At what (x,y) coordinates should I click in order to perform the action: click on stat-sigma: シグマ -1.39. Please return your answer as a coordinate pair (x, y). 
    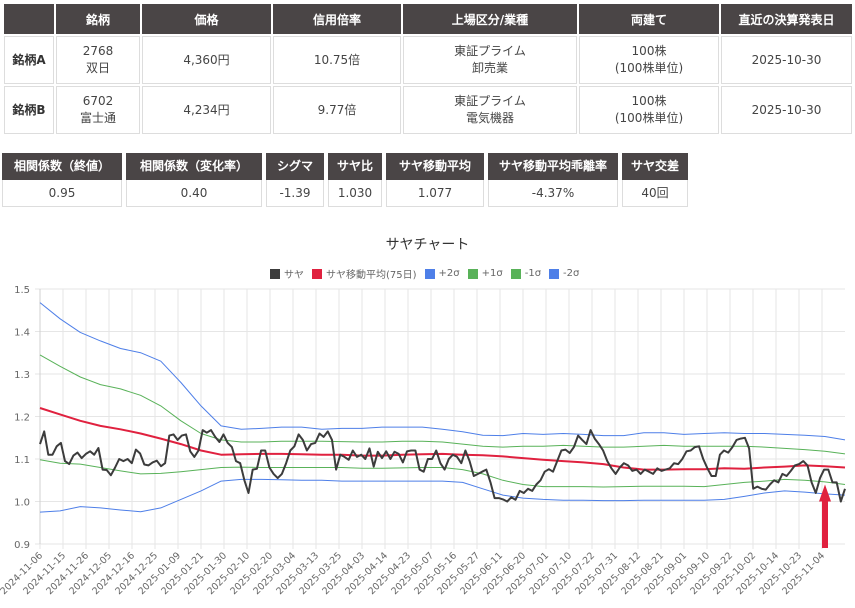
    Looking at the image, I should click on (295, 180).